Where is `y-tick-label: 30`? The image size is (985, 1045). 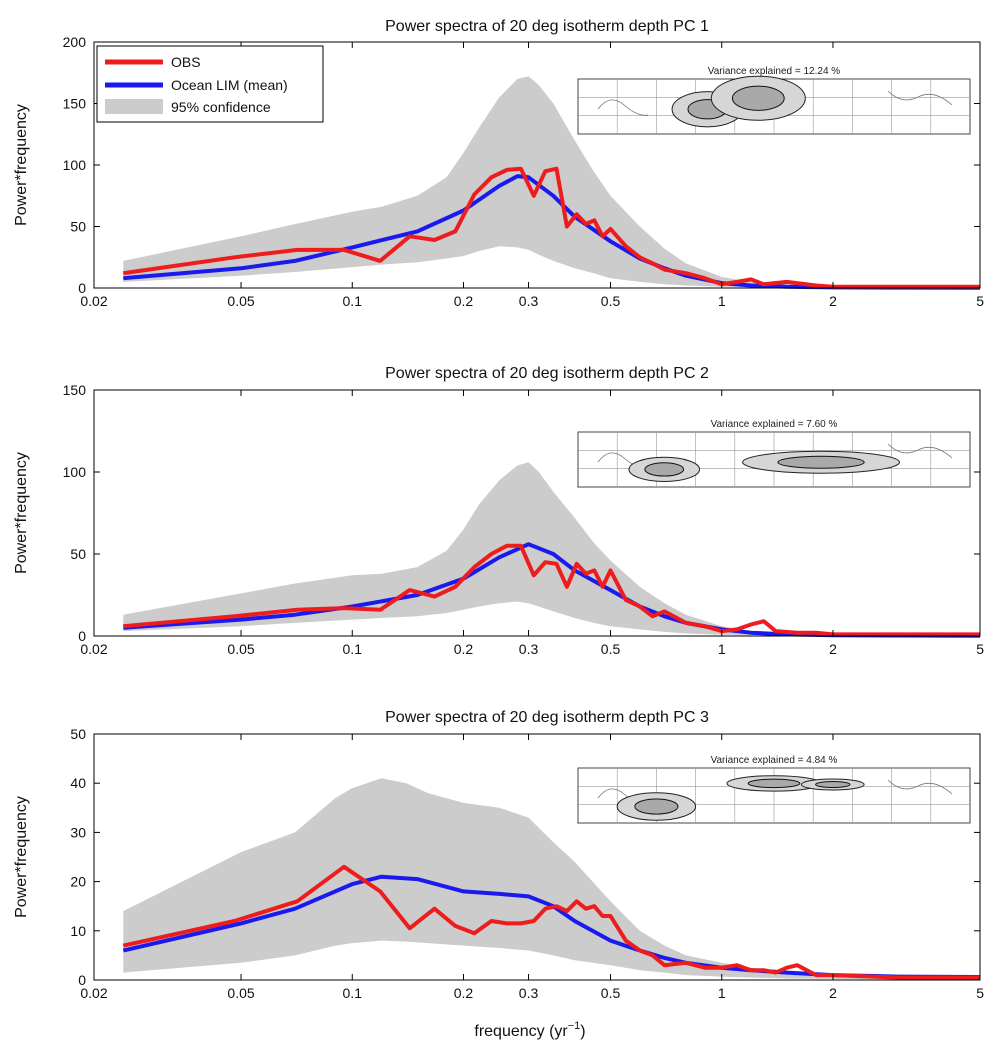
y-tick-label: 30 is located at coordinates (78, 832).